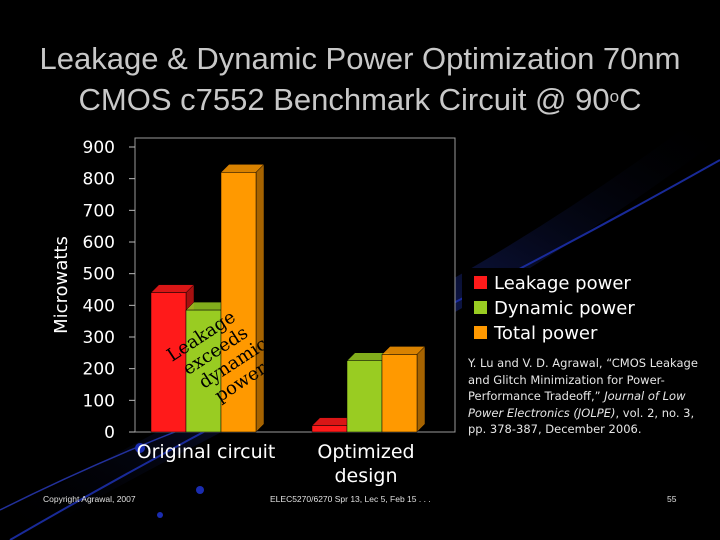  What do you see at coordinates (89, 499) in the screenshot?
I see `footer-copyright: Copyright Agrawal, 2007` at bounding box center [89, 499].